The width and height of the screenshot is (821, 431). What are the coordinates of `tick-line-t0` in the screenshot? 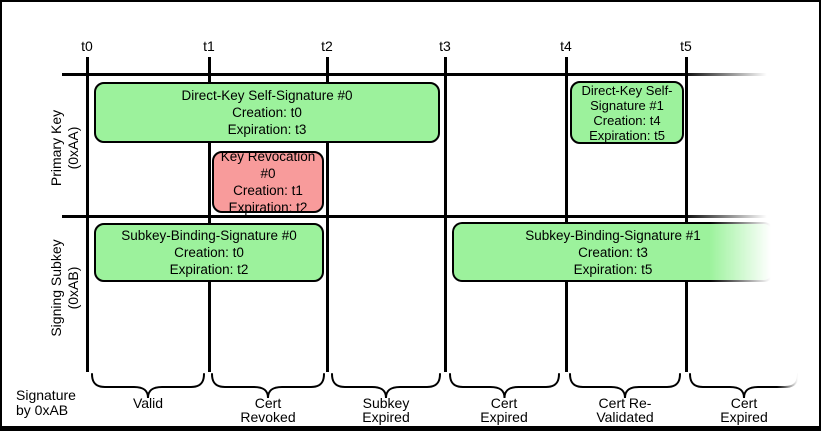 It's located at (87, 214).